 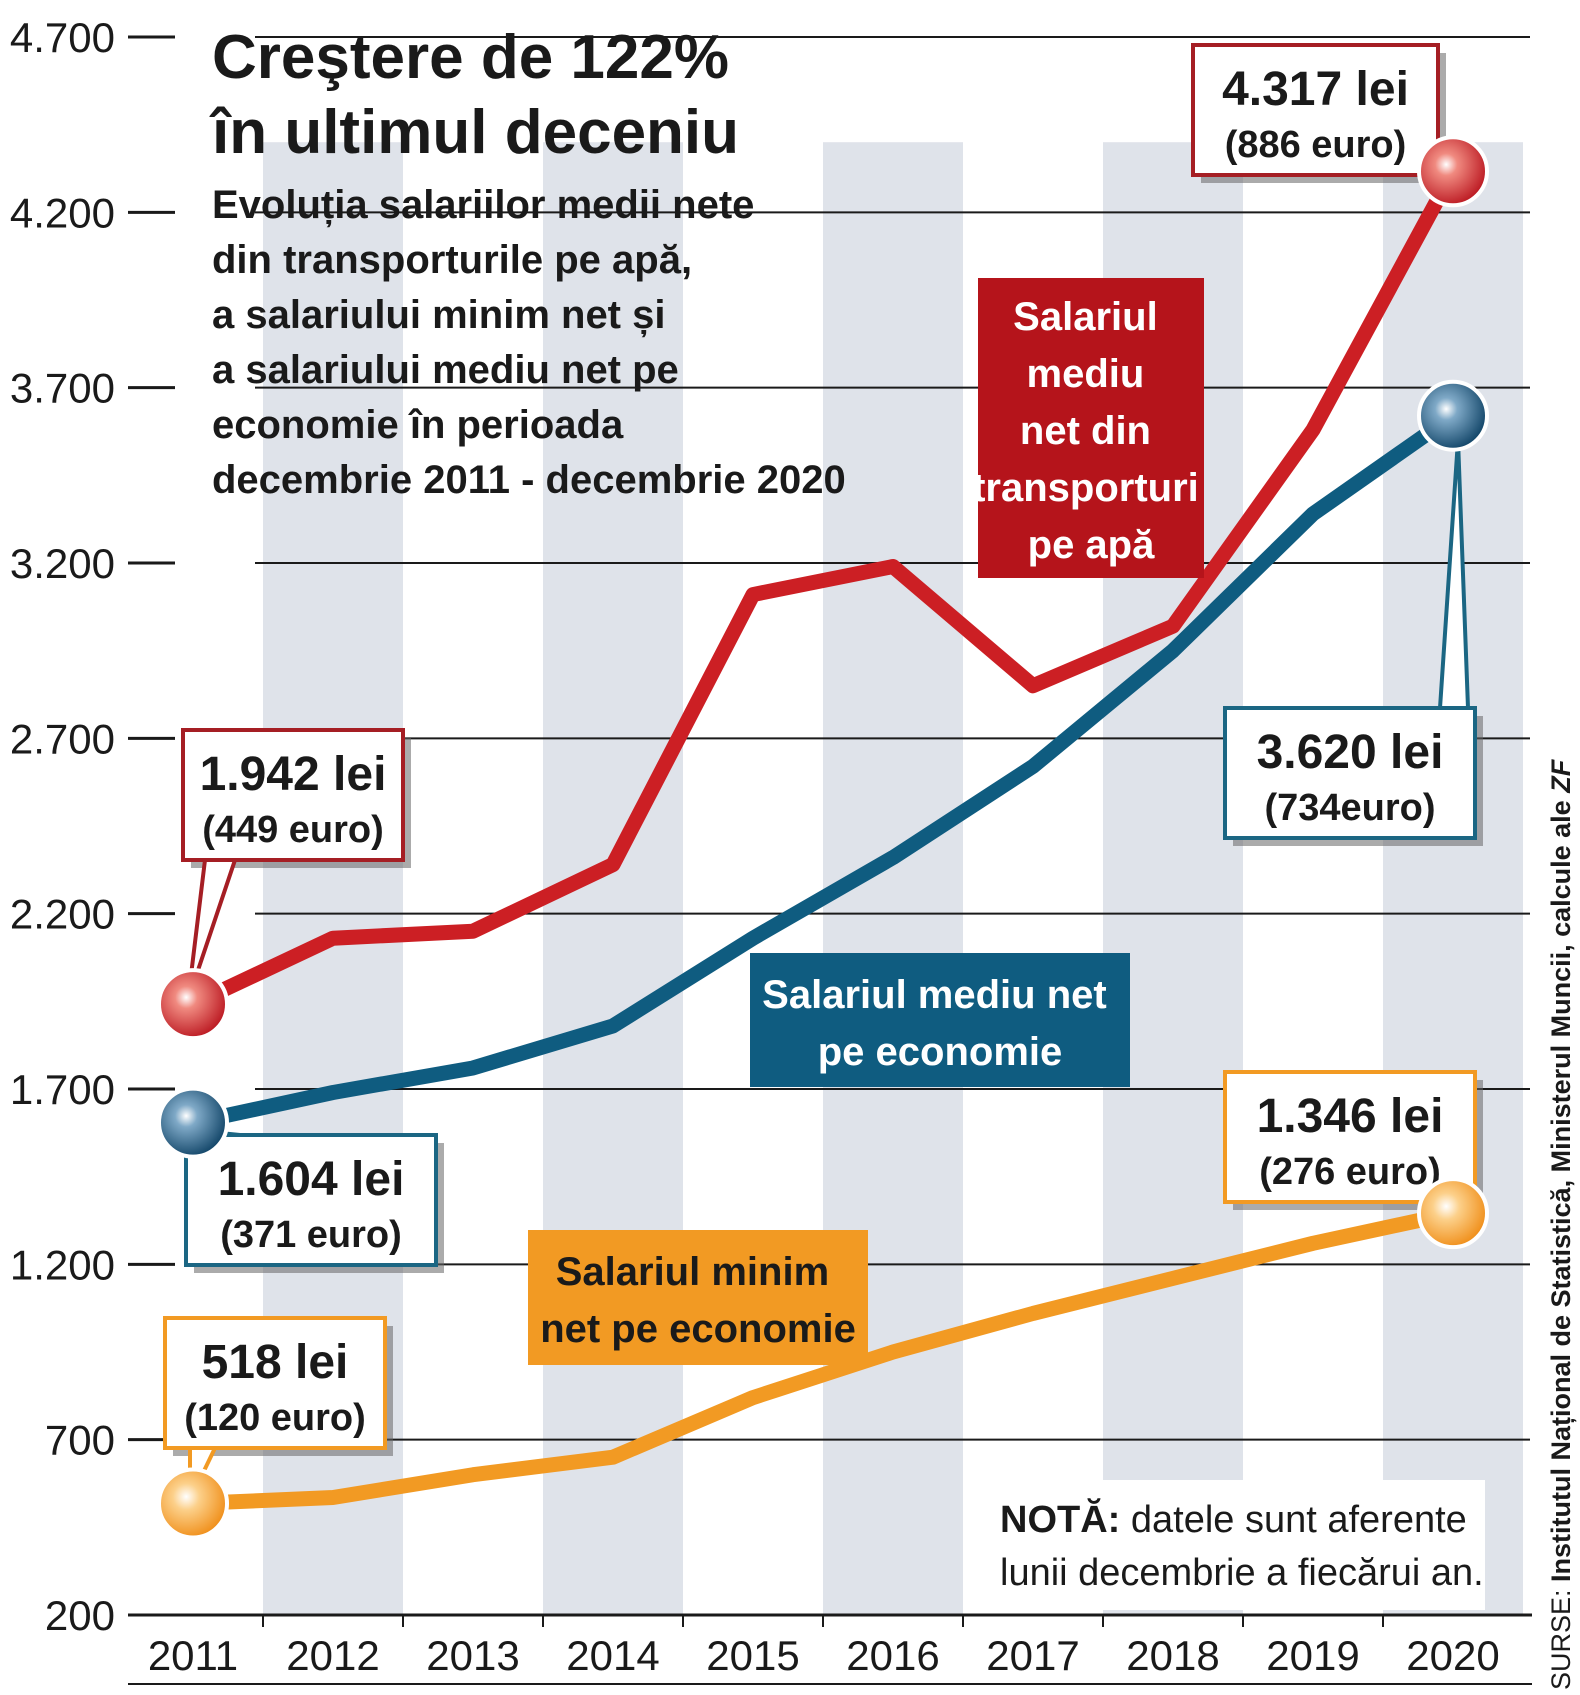 What do you see at coordinates (1350, 1116) in the screenshot?
I see `callout-orange-2020-lei: 1.346 lei` at bounding box center [1350, 1116].